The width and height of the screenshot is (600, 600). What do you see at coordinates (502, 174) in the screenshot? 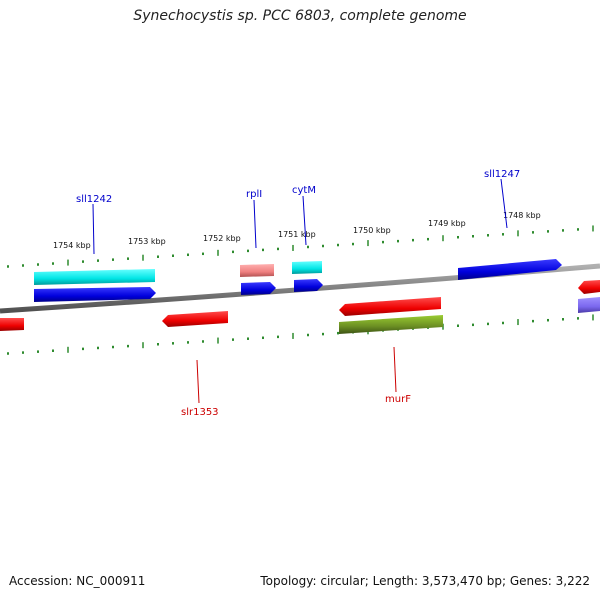
I see `gene-label-sll1247: sll1247` at bounding box center [502, 174].